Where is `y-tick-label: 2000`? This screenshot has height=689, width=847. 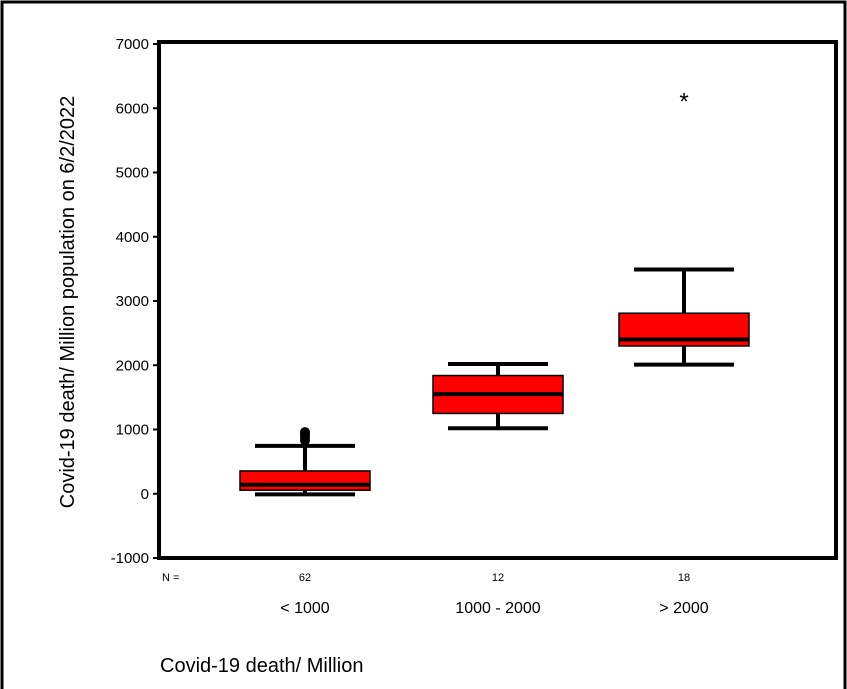 y-tick-label: 2000 is located at coordinates (132, 365).